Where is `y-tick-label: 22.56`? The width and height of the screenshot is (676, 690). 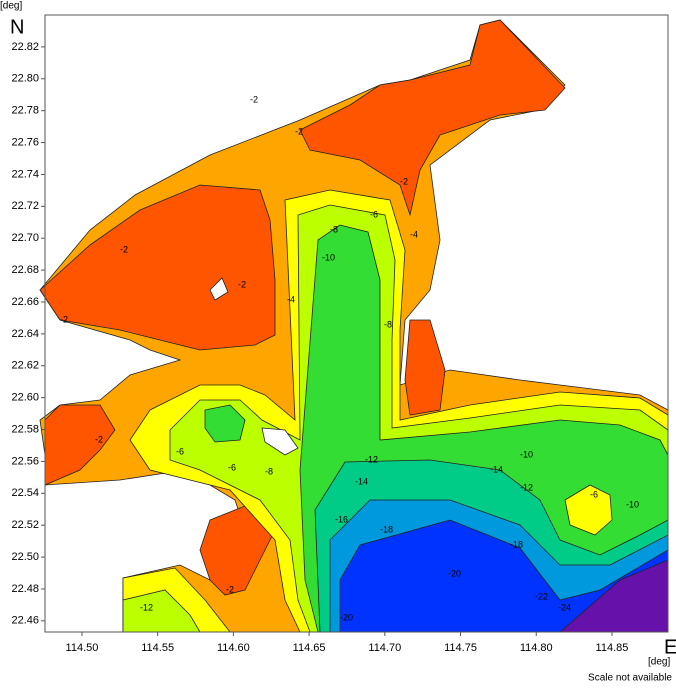 y-tick-label: 22.56 is located at coordinates (25, 461).